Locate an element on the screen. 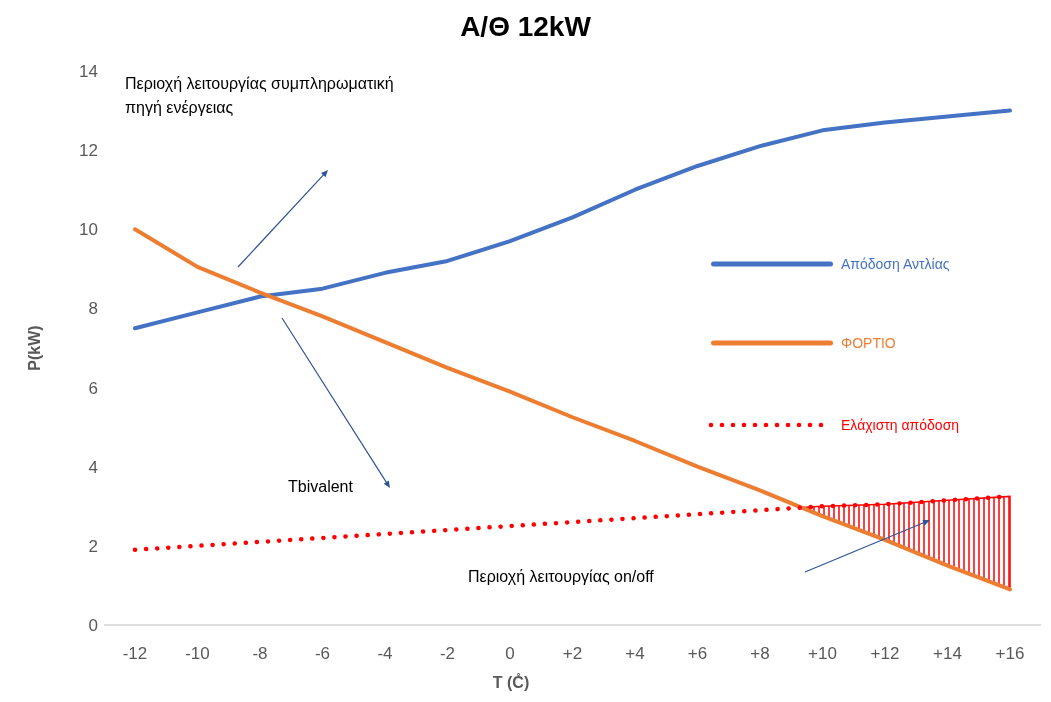 Image resolution: width=1051 pixels, height=702 pixels. y-tick-label: 12 is located at coordinates (88, 151).